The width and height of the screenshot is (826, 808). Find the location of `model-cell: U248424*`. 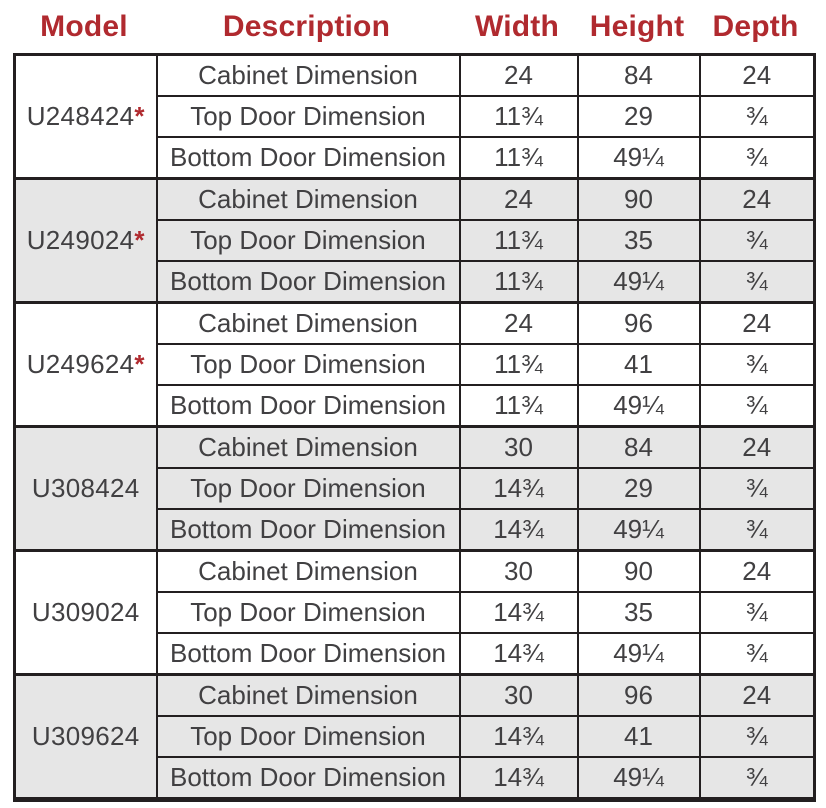

model-cell: U248424* is located at coordinates (85, 116).